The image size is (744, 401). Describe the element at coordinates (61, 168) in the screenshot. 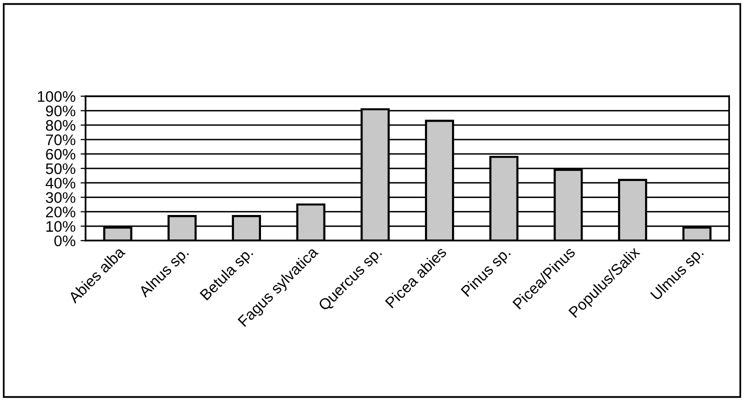

I see `y-tick-label: 50%` at that location.